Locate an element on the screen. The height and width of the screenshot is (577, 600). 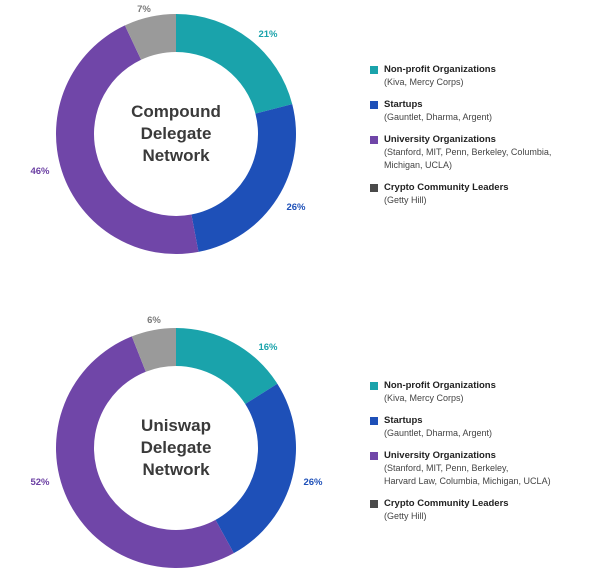
uniswap-title-line: Uniswap is located at coordinates (176, 425).